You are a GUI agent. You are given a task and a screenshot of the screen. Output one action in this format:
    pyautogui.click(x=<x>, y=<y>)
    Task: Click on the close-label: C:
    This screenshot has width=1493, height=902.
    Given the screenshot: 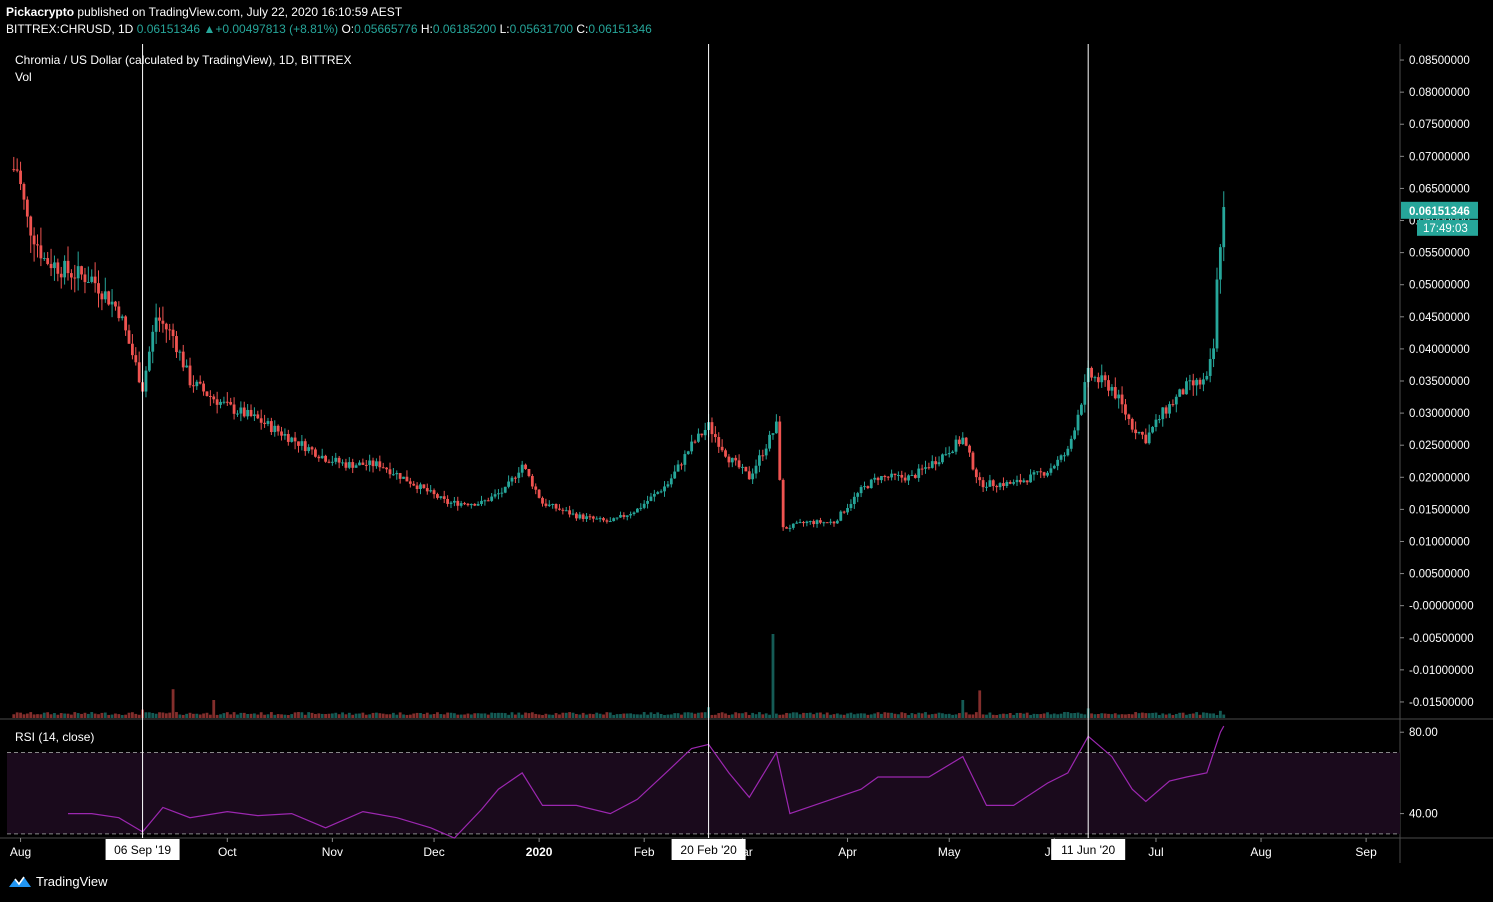 What is the action you would take?
    pyautogui.click(x=582, y=29)
    